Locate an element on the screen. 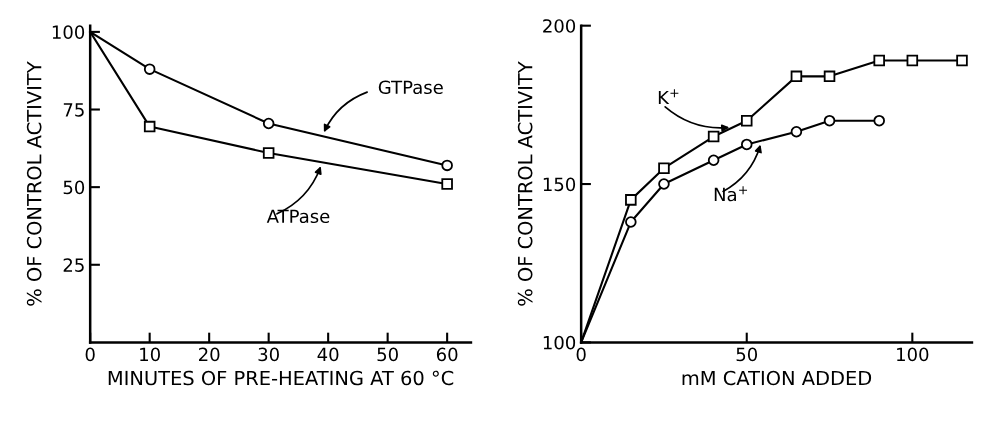 This screenshot has height=428, width=1002. x-axis-title: mM CATION ADDED is located at coordinates (777, 378).